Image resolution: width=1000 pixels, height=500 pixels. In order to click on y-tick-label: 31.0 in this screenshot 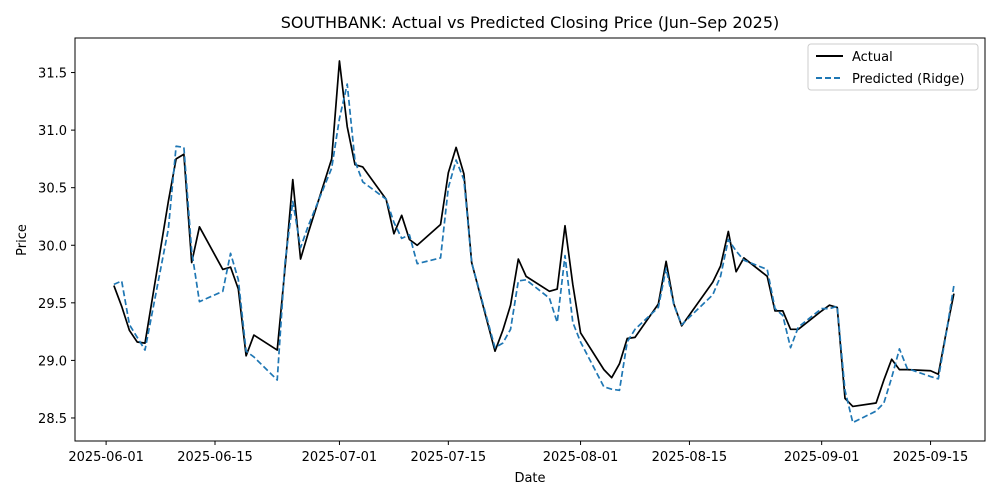, I will do `click(52, 131)`.